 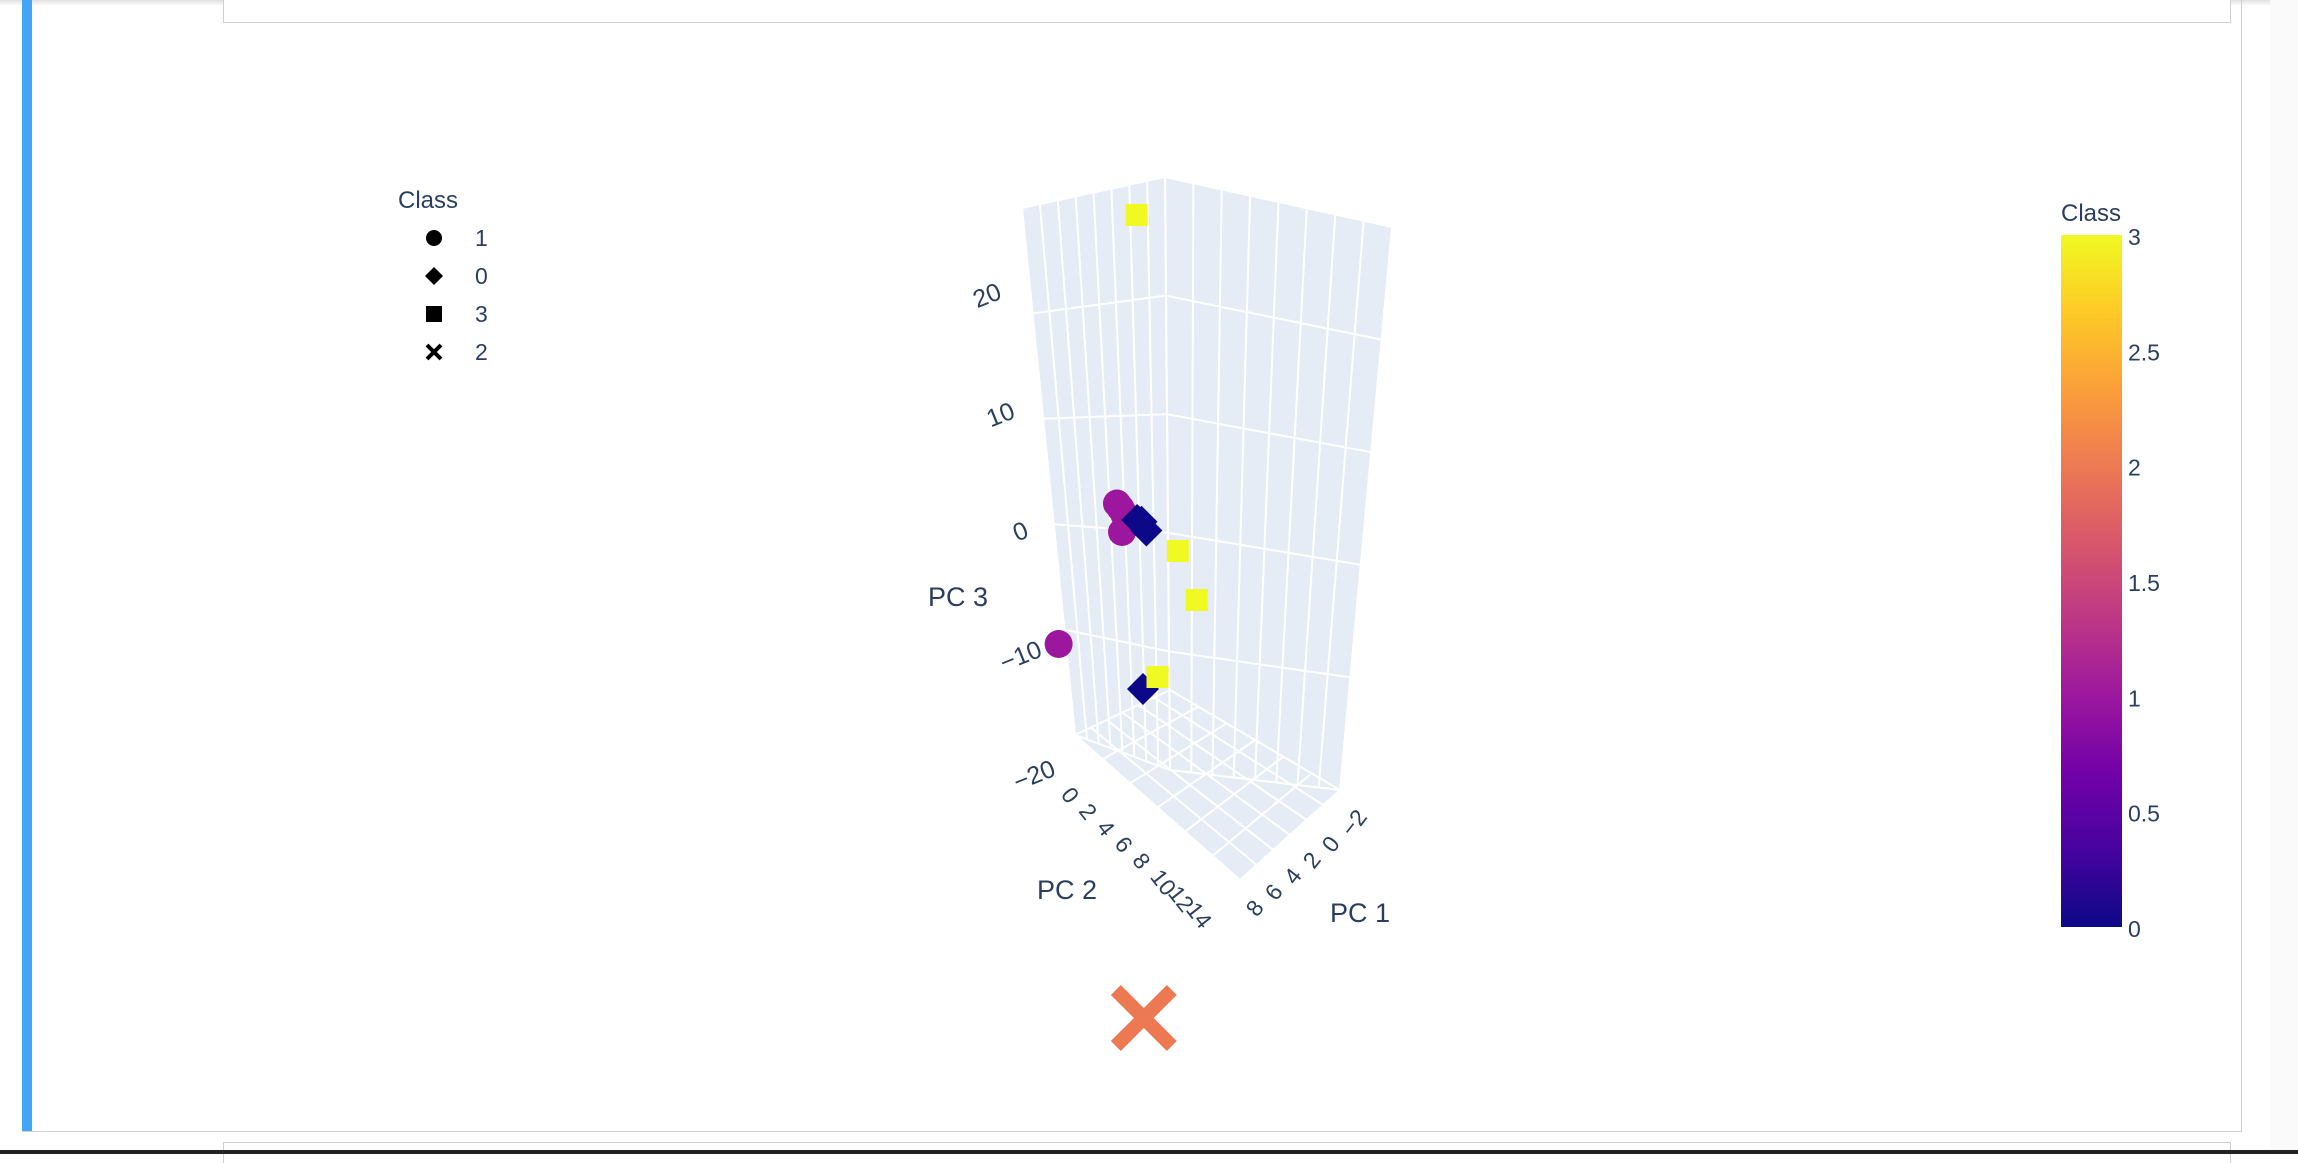 What do you see at coordinates (1292, 876) in the screenshot?
I see `x-axis-tick: 4` at bounding box center [1292, 876].